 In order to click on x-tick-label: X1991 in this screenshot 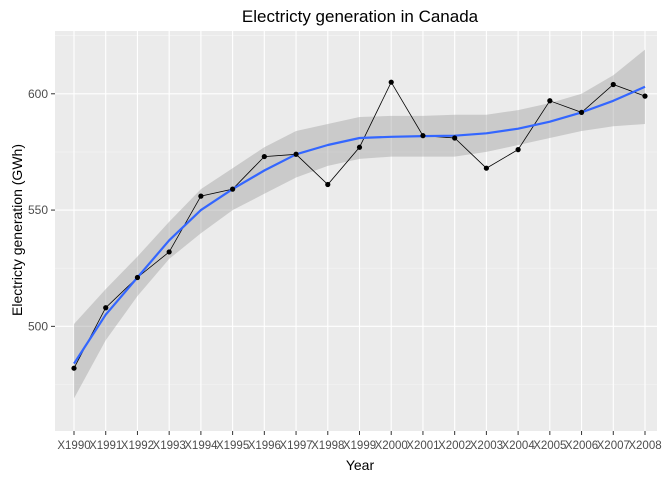, I will do `click(105, 446)`.